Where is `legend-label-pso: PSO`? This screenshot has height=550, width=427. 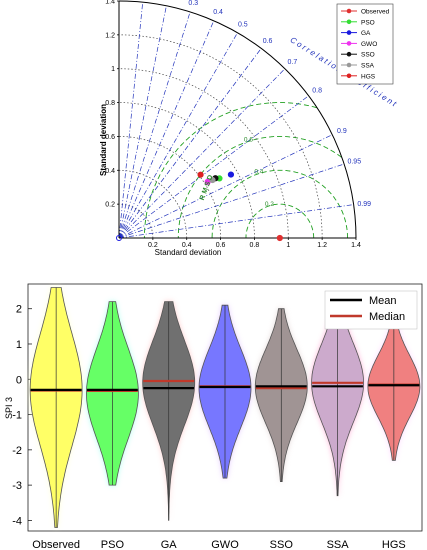
legend-label-pso: PSO is located at coordinates (368, 22).